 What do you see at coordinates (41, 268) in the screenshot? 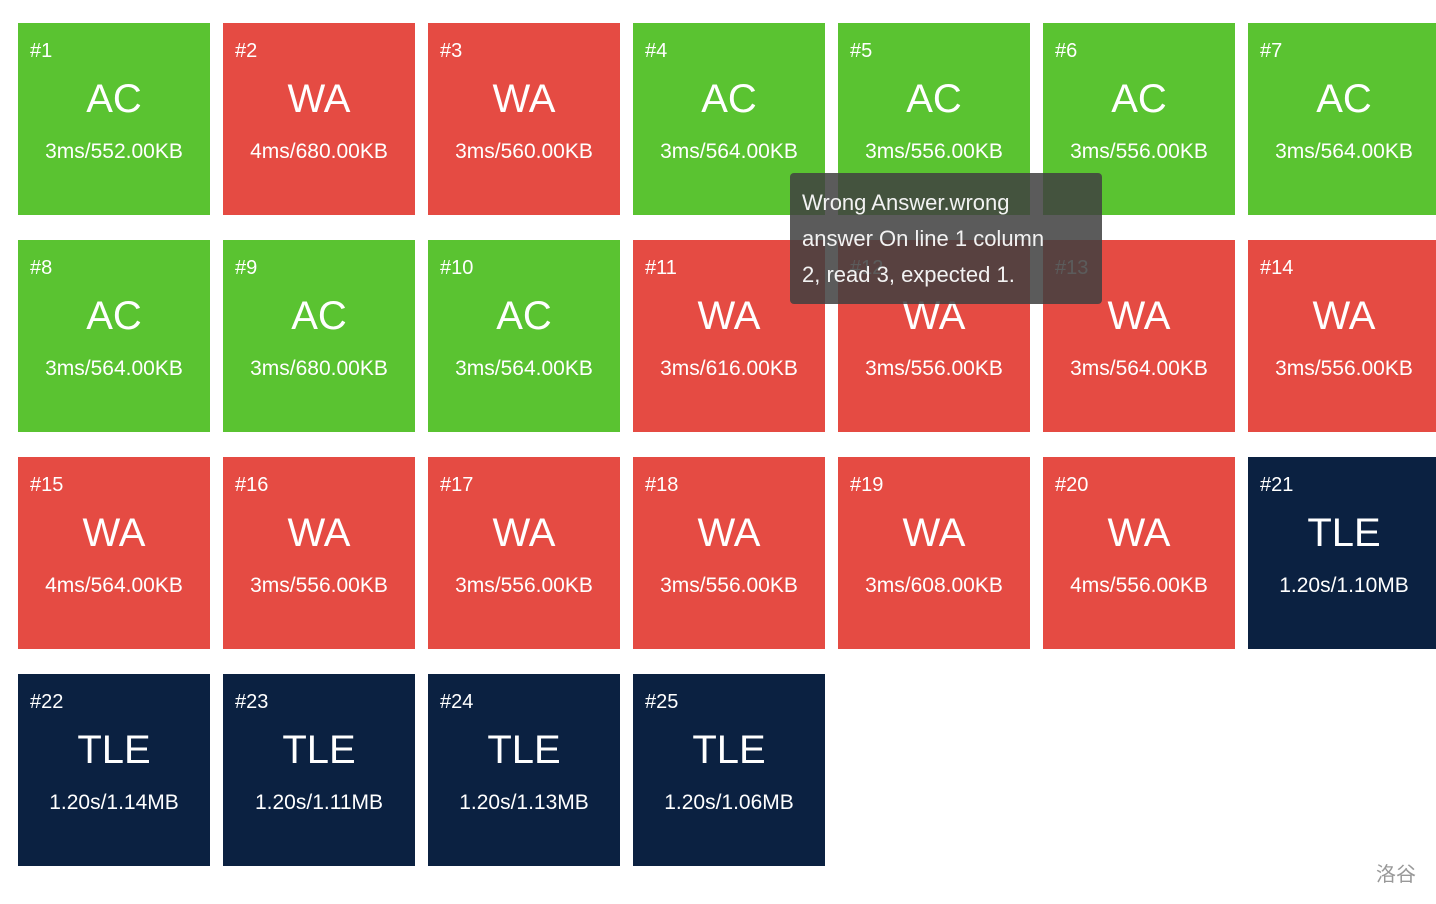
I see `testcase-number: #8` at bounding box center [41, 268].